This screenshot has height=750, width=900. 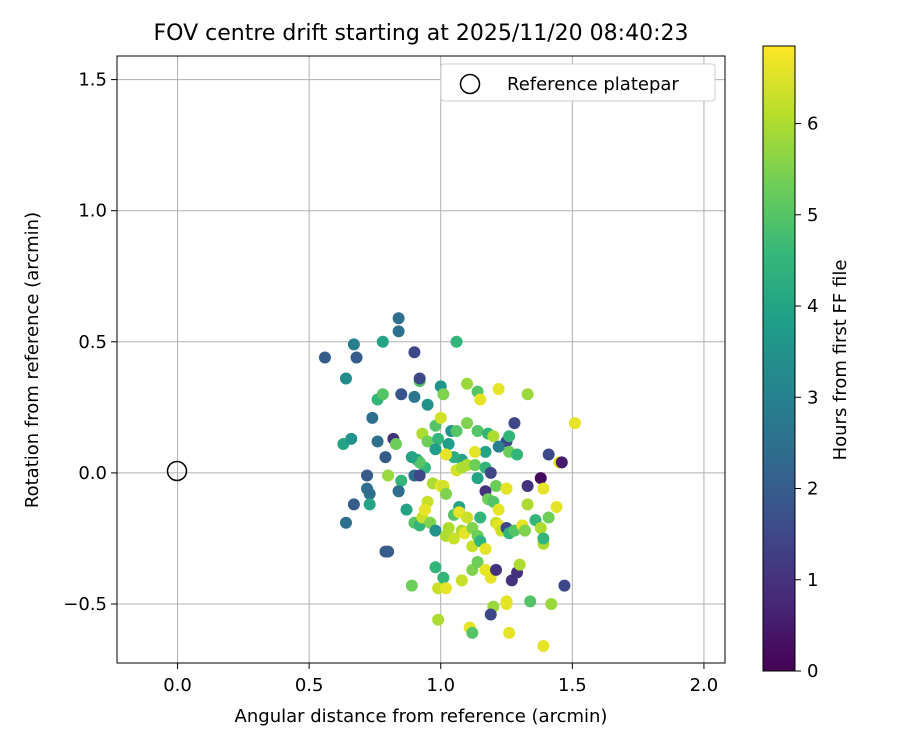 What do you see at coordinates (779, 358) in the screenshot?
I see `colorbar-gradient` at bounding box center [779, 358].